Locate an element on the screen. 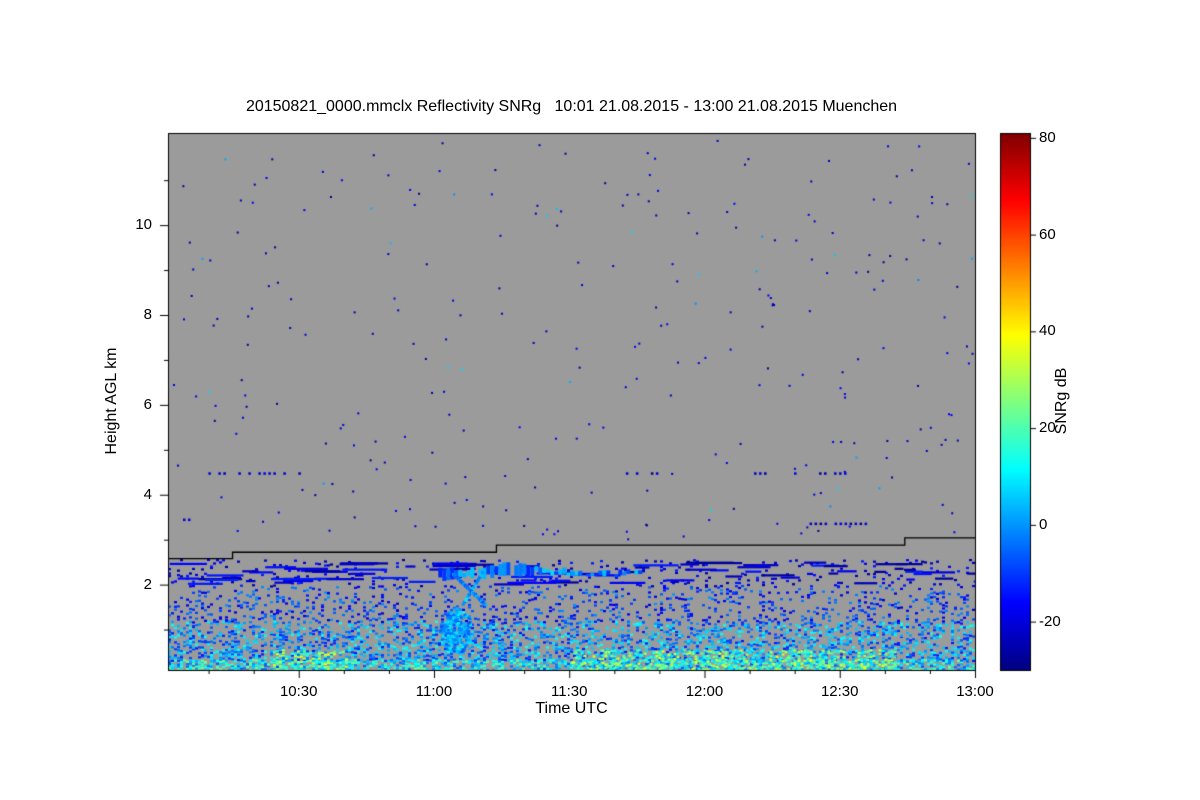 The width and height of the screenshot is (1200, 800). colorbar-tick-label: 40 is located at coordinates (1047, 331).